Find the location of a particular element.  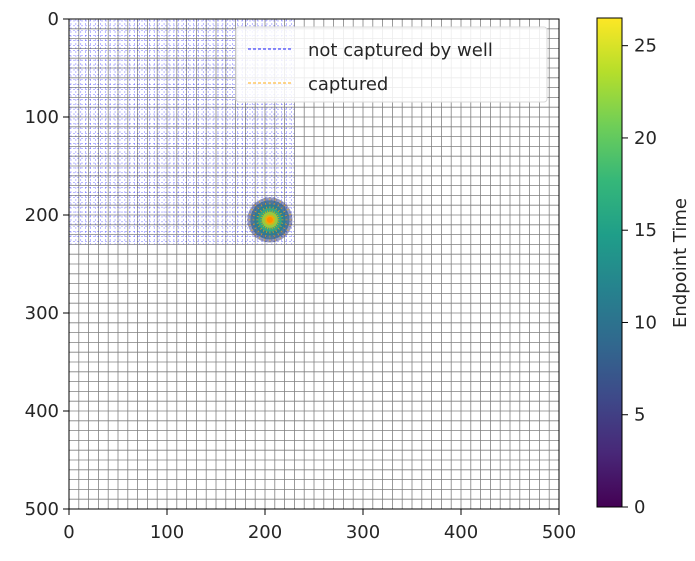

legend-box is located at coordinates (391, 64).